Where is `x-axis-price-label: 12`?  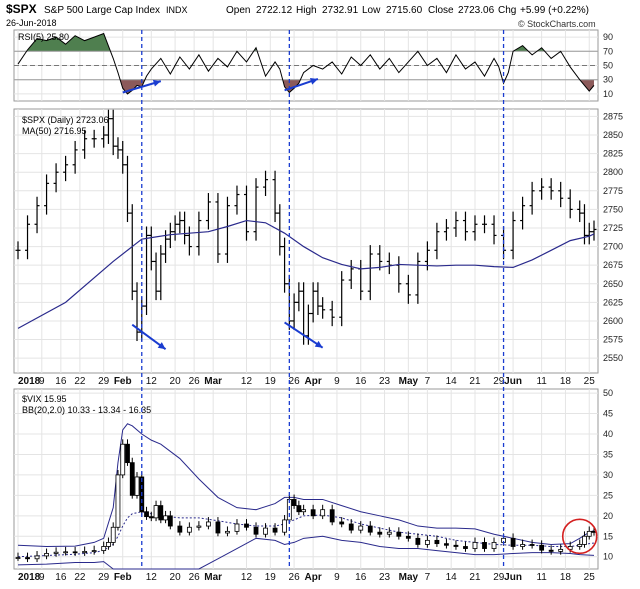 x-axis-price-label: 12 is located at coordinates (247, 381).